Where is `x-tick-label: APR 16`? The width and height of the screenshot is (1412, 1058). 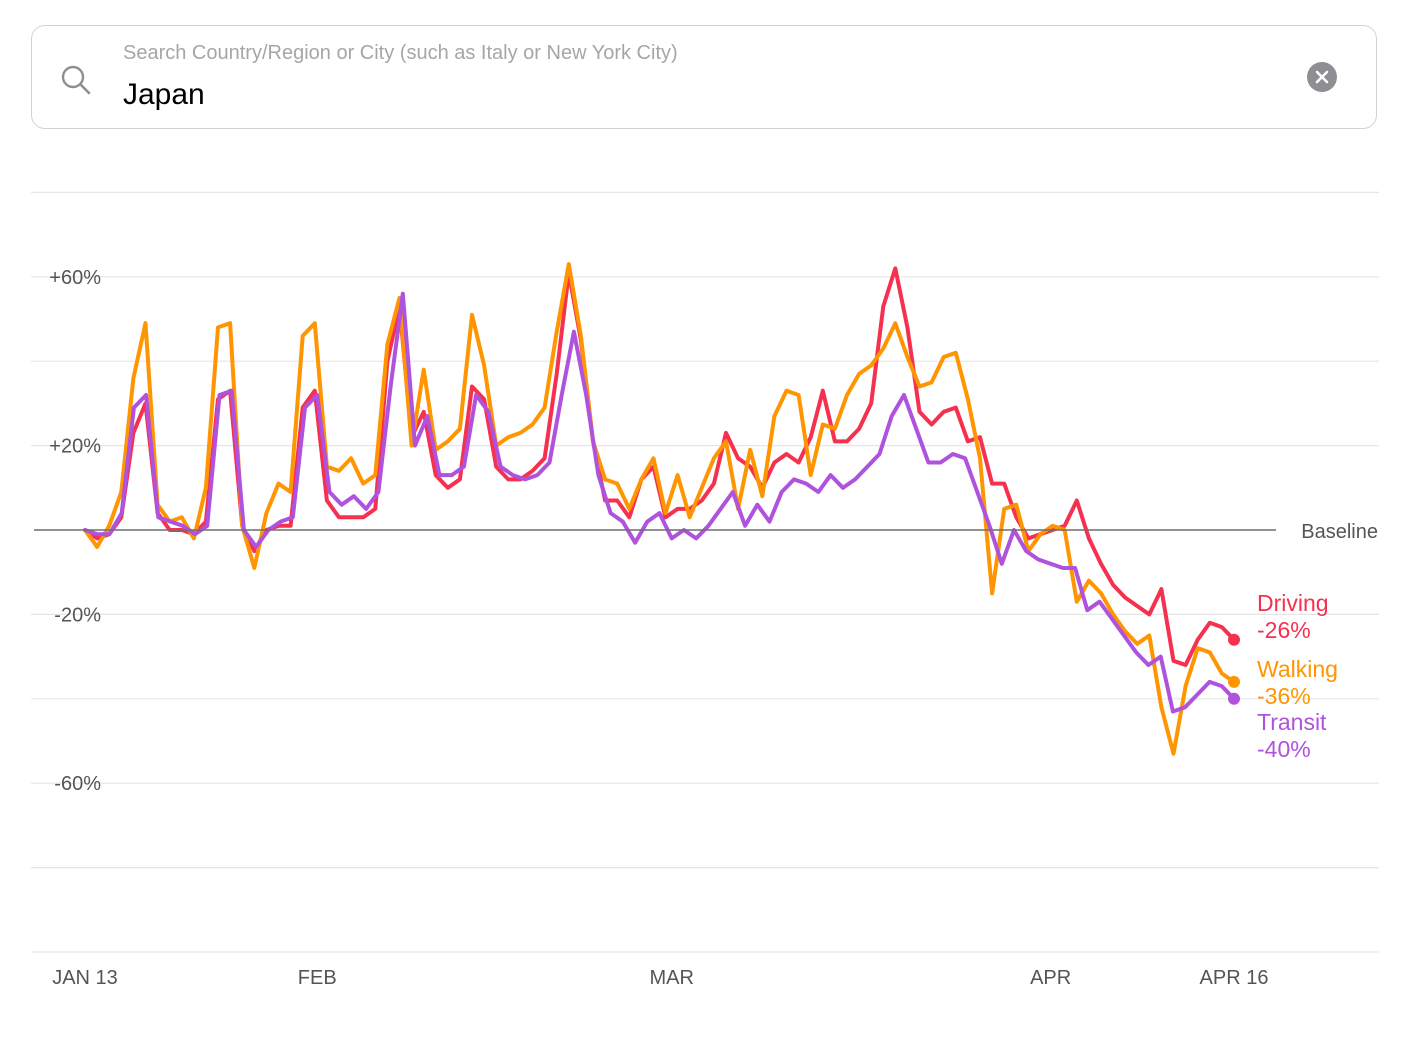 x-tick-label: APR 16 is located at coordinates (1234, 978).